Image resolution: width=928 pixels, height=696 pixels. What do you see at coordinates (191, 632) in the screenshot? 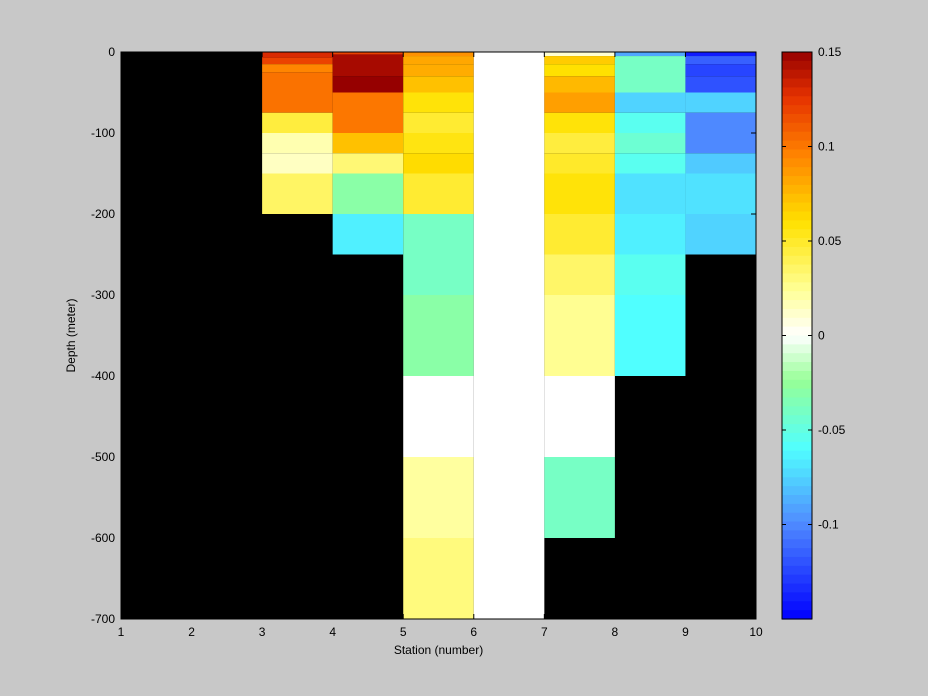
I see `x-tick-label: 2` at bounding box center [191, 632].